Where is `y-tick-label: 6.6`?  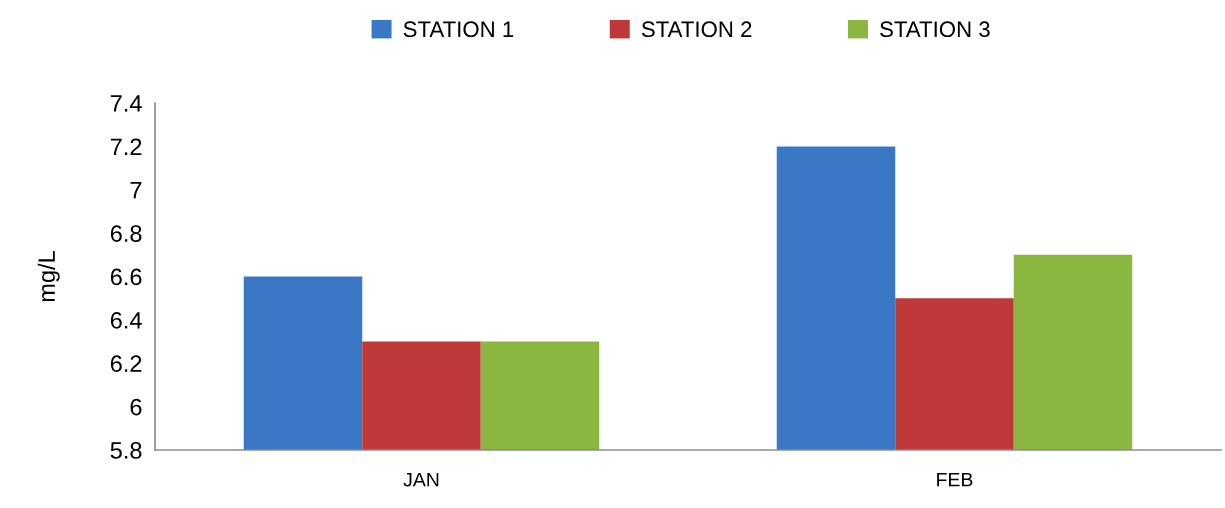 y-tick-label: 6.6 is located at coordinates (126, 277).